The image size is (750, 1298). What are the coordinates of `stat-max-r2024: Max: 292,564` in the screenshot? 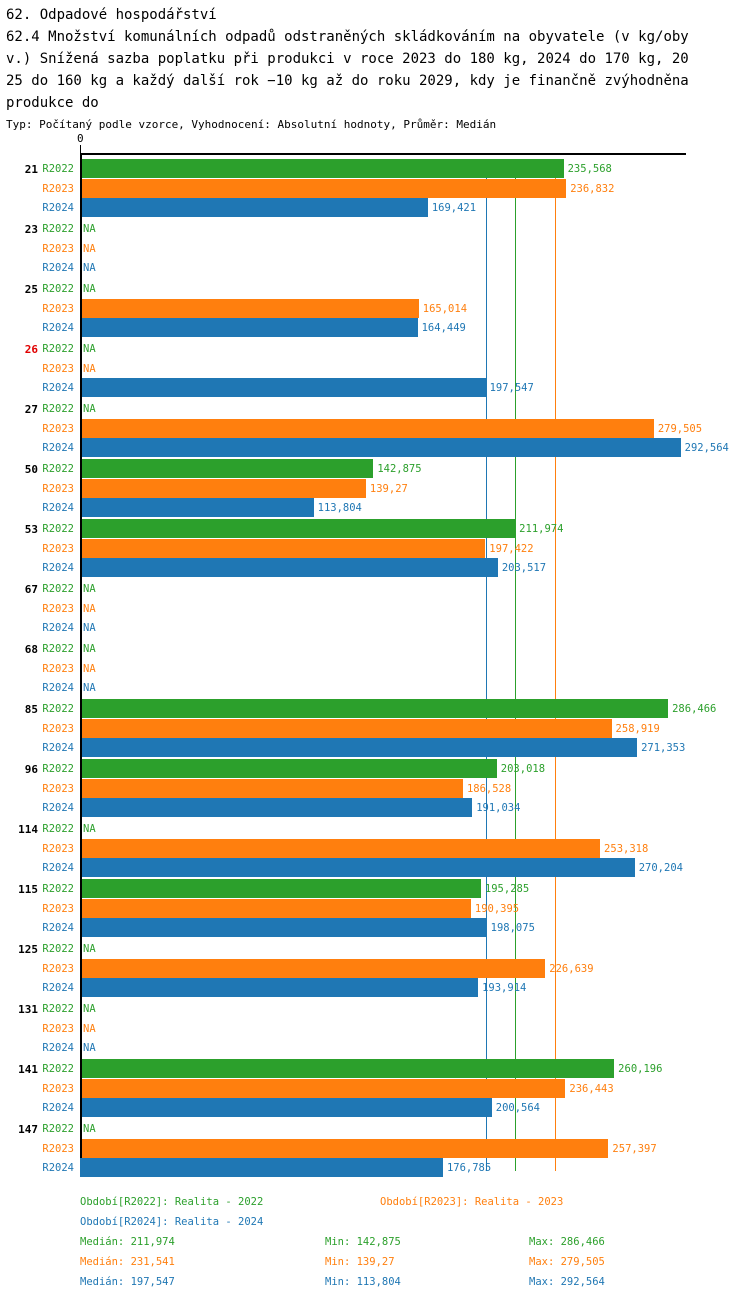 It's located at (567, 1282).